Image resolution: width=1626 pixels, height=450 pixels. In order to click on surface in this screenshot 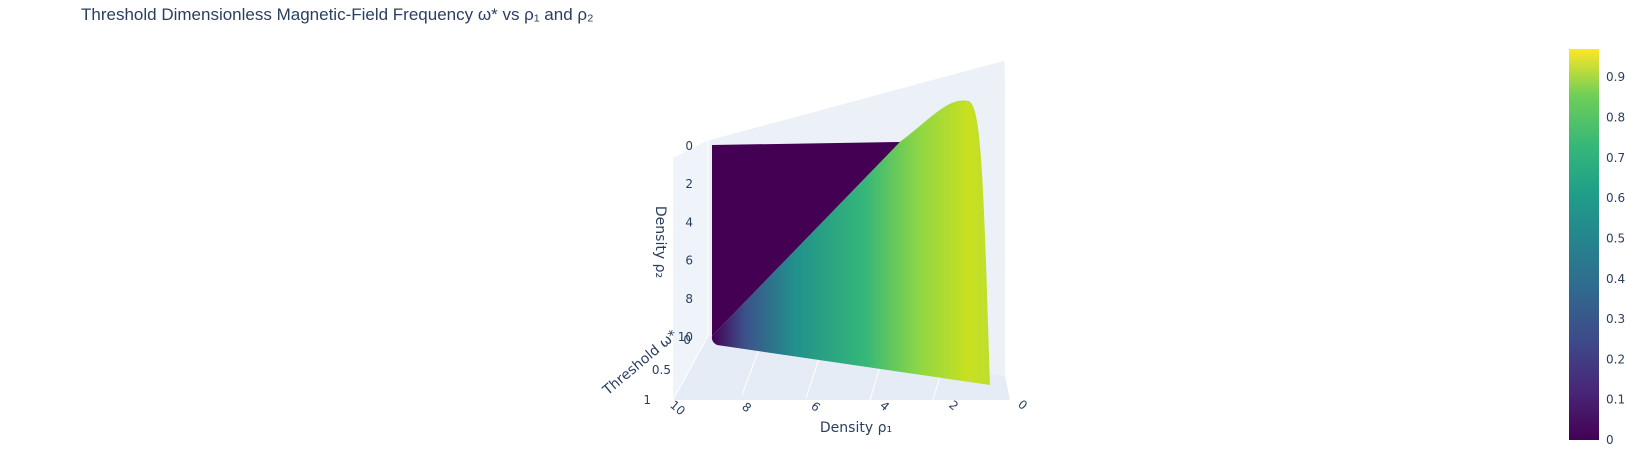, I will do `click(850, 242)`.